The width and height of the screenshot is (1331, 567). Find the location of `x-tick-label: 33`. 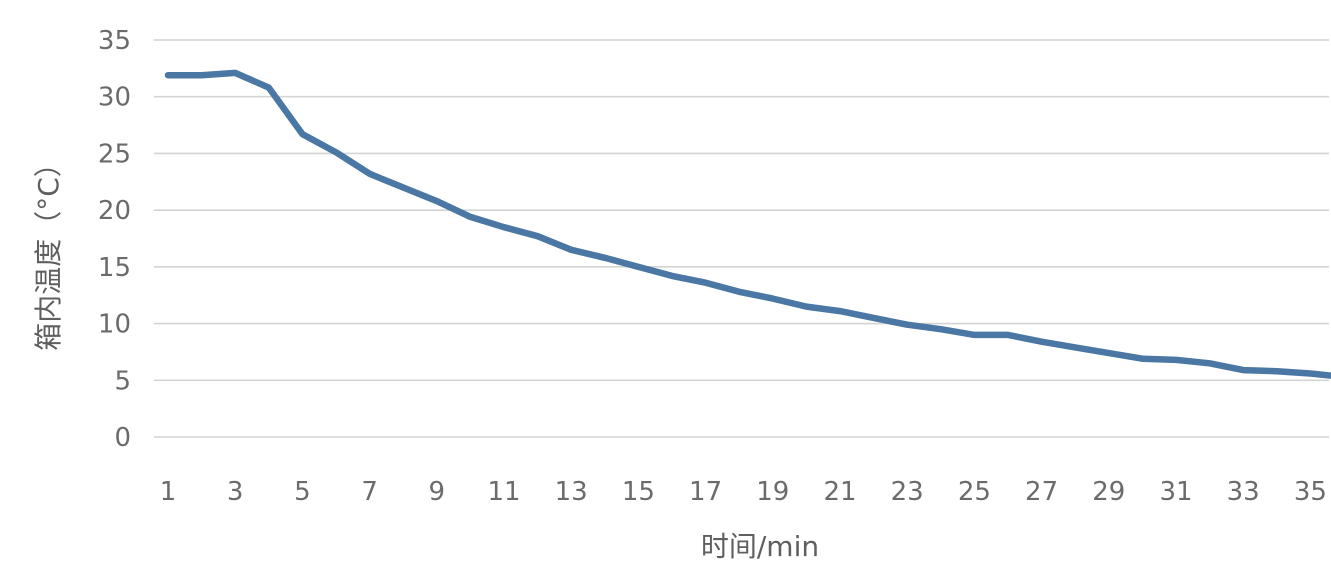

x-tick-label: 33 is located at coordinates (1243, 492).